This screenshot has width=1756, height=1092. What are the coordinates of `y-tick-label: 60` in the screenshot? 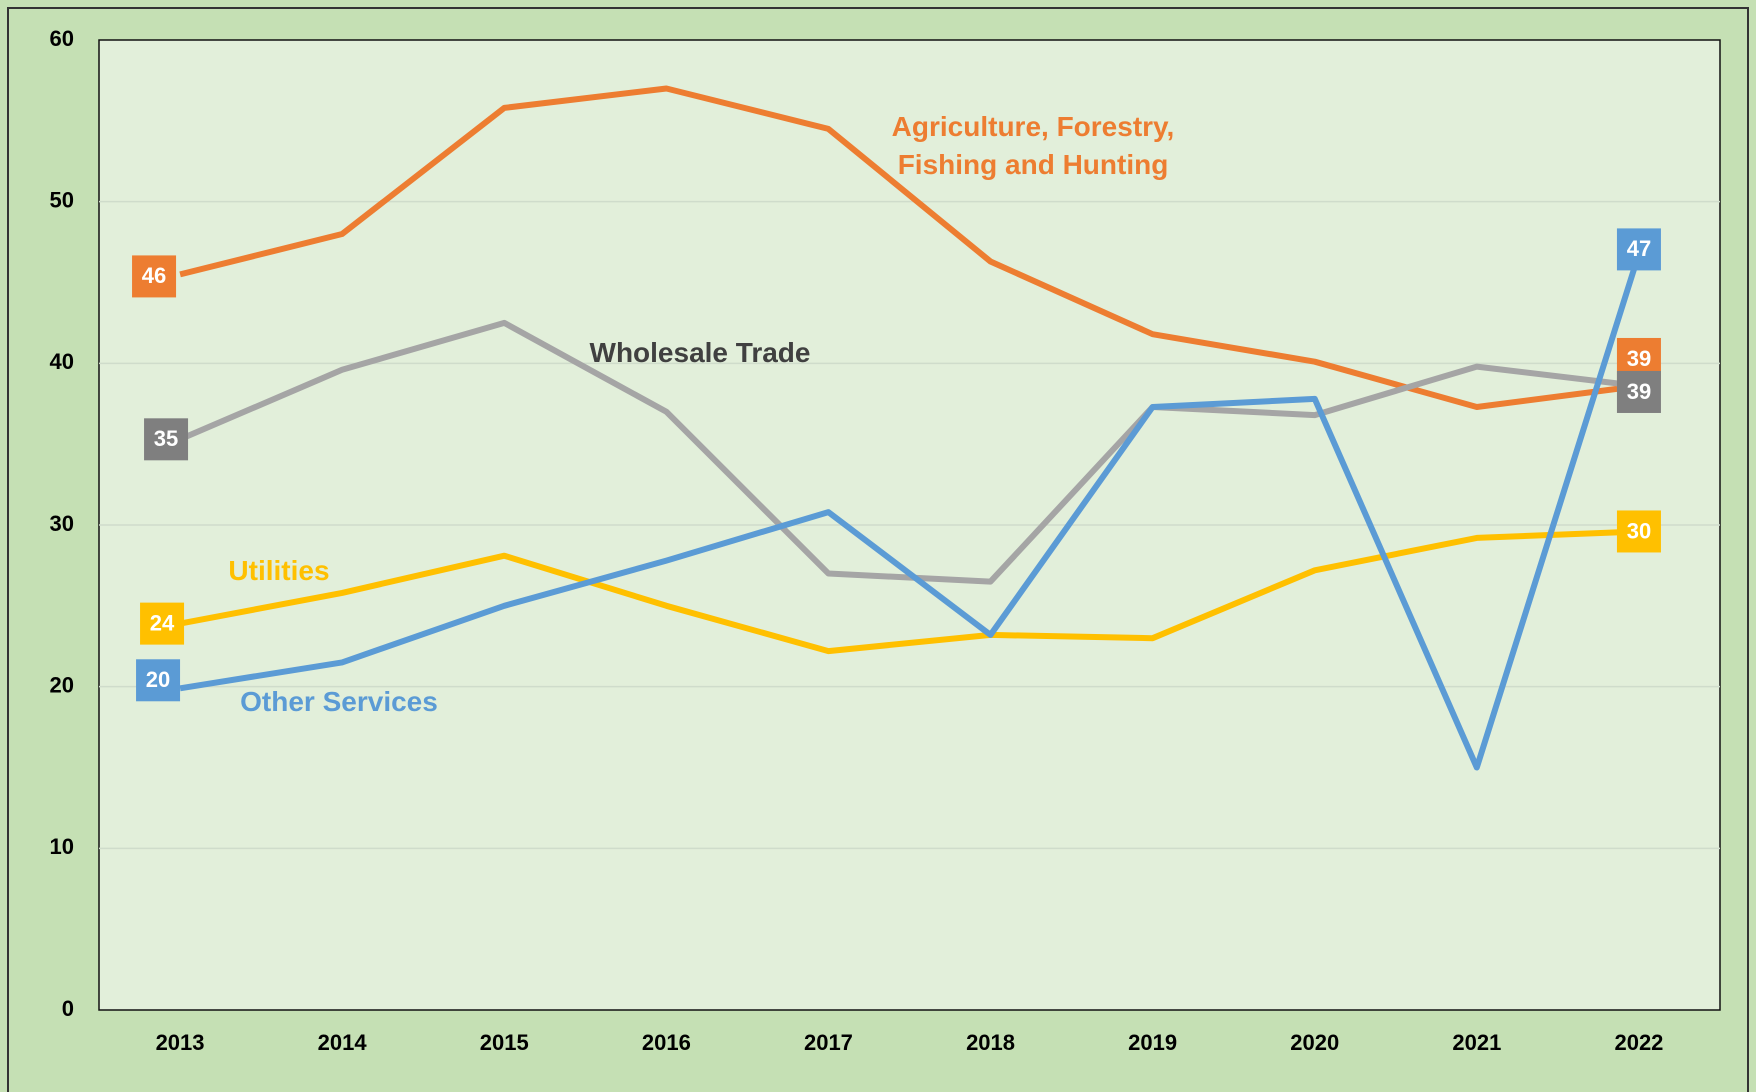 It's located at (62, 38).